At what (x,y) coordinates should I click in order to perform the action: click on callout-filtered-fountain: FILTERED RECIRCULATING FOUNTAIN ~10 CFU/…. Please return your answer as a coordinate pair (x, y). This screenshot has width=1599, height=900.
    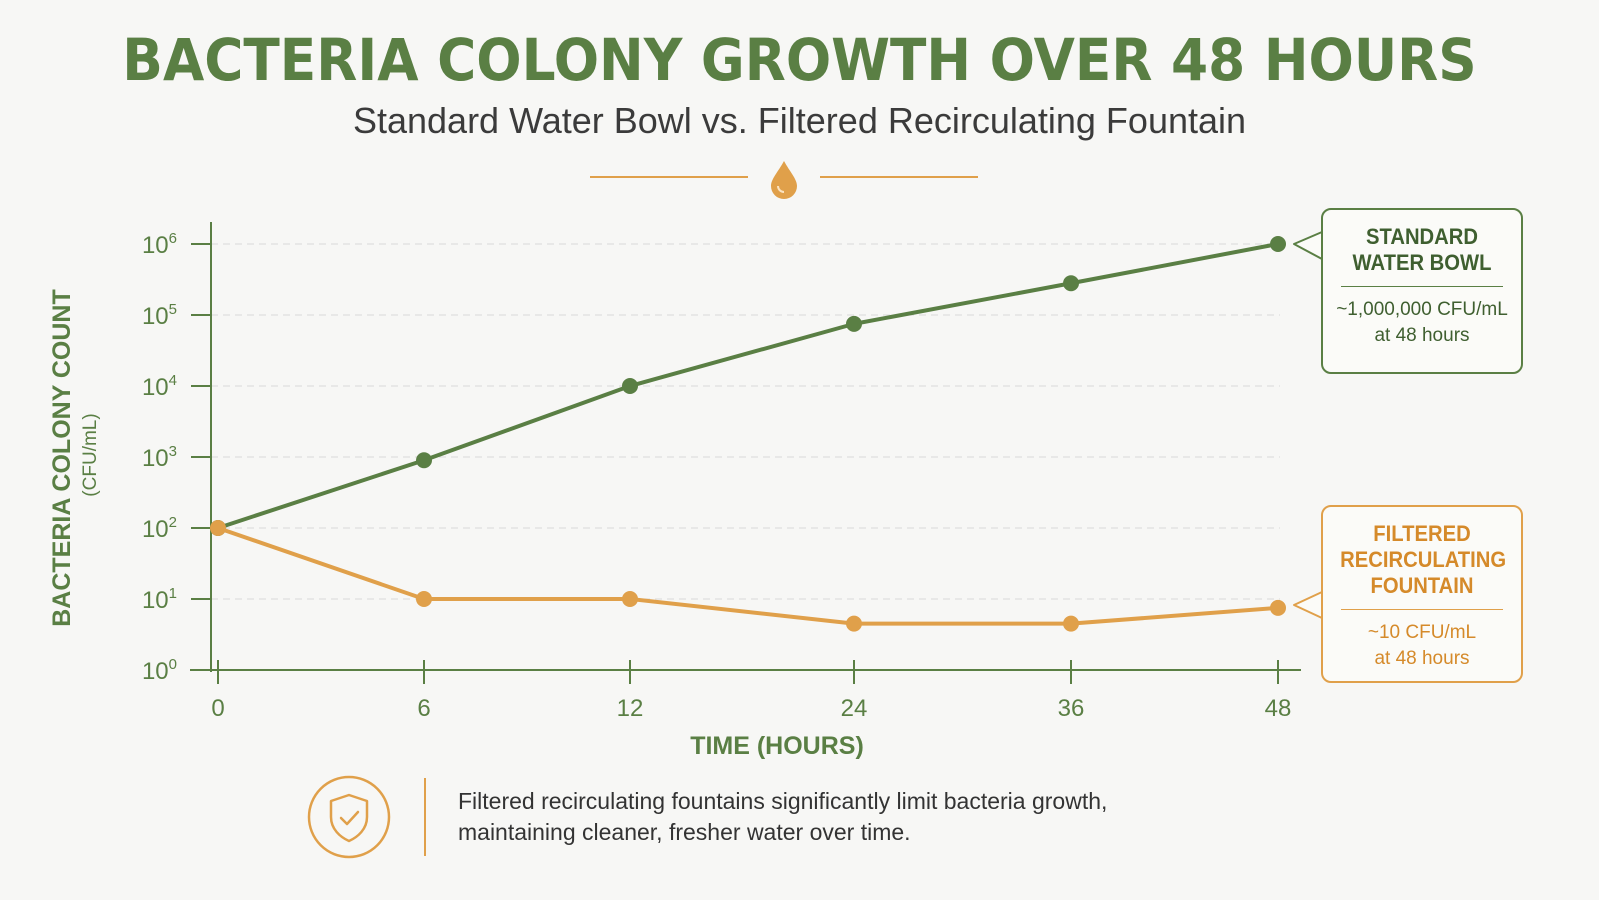
    Looking at the image, I should click on (1422, 594).